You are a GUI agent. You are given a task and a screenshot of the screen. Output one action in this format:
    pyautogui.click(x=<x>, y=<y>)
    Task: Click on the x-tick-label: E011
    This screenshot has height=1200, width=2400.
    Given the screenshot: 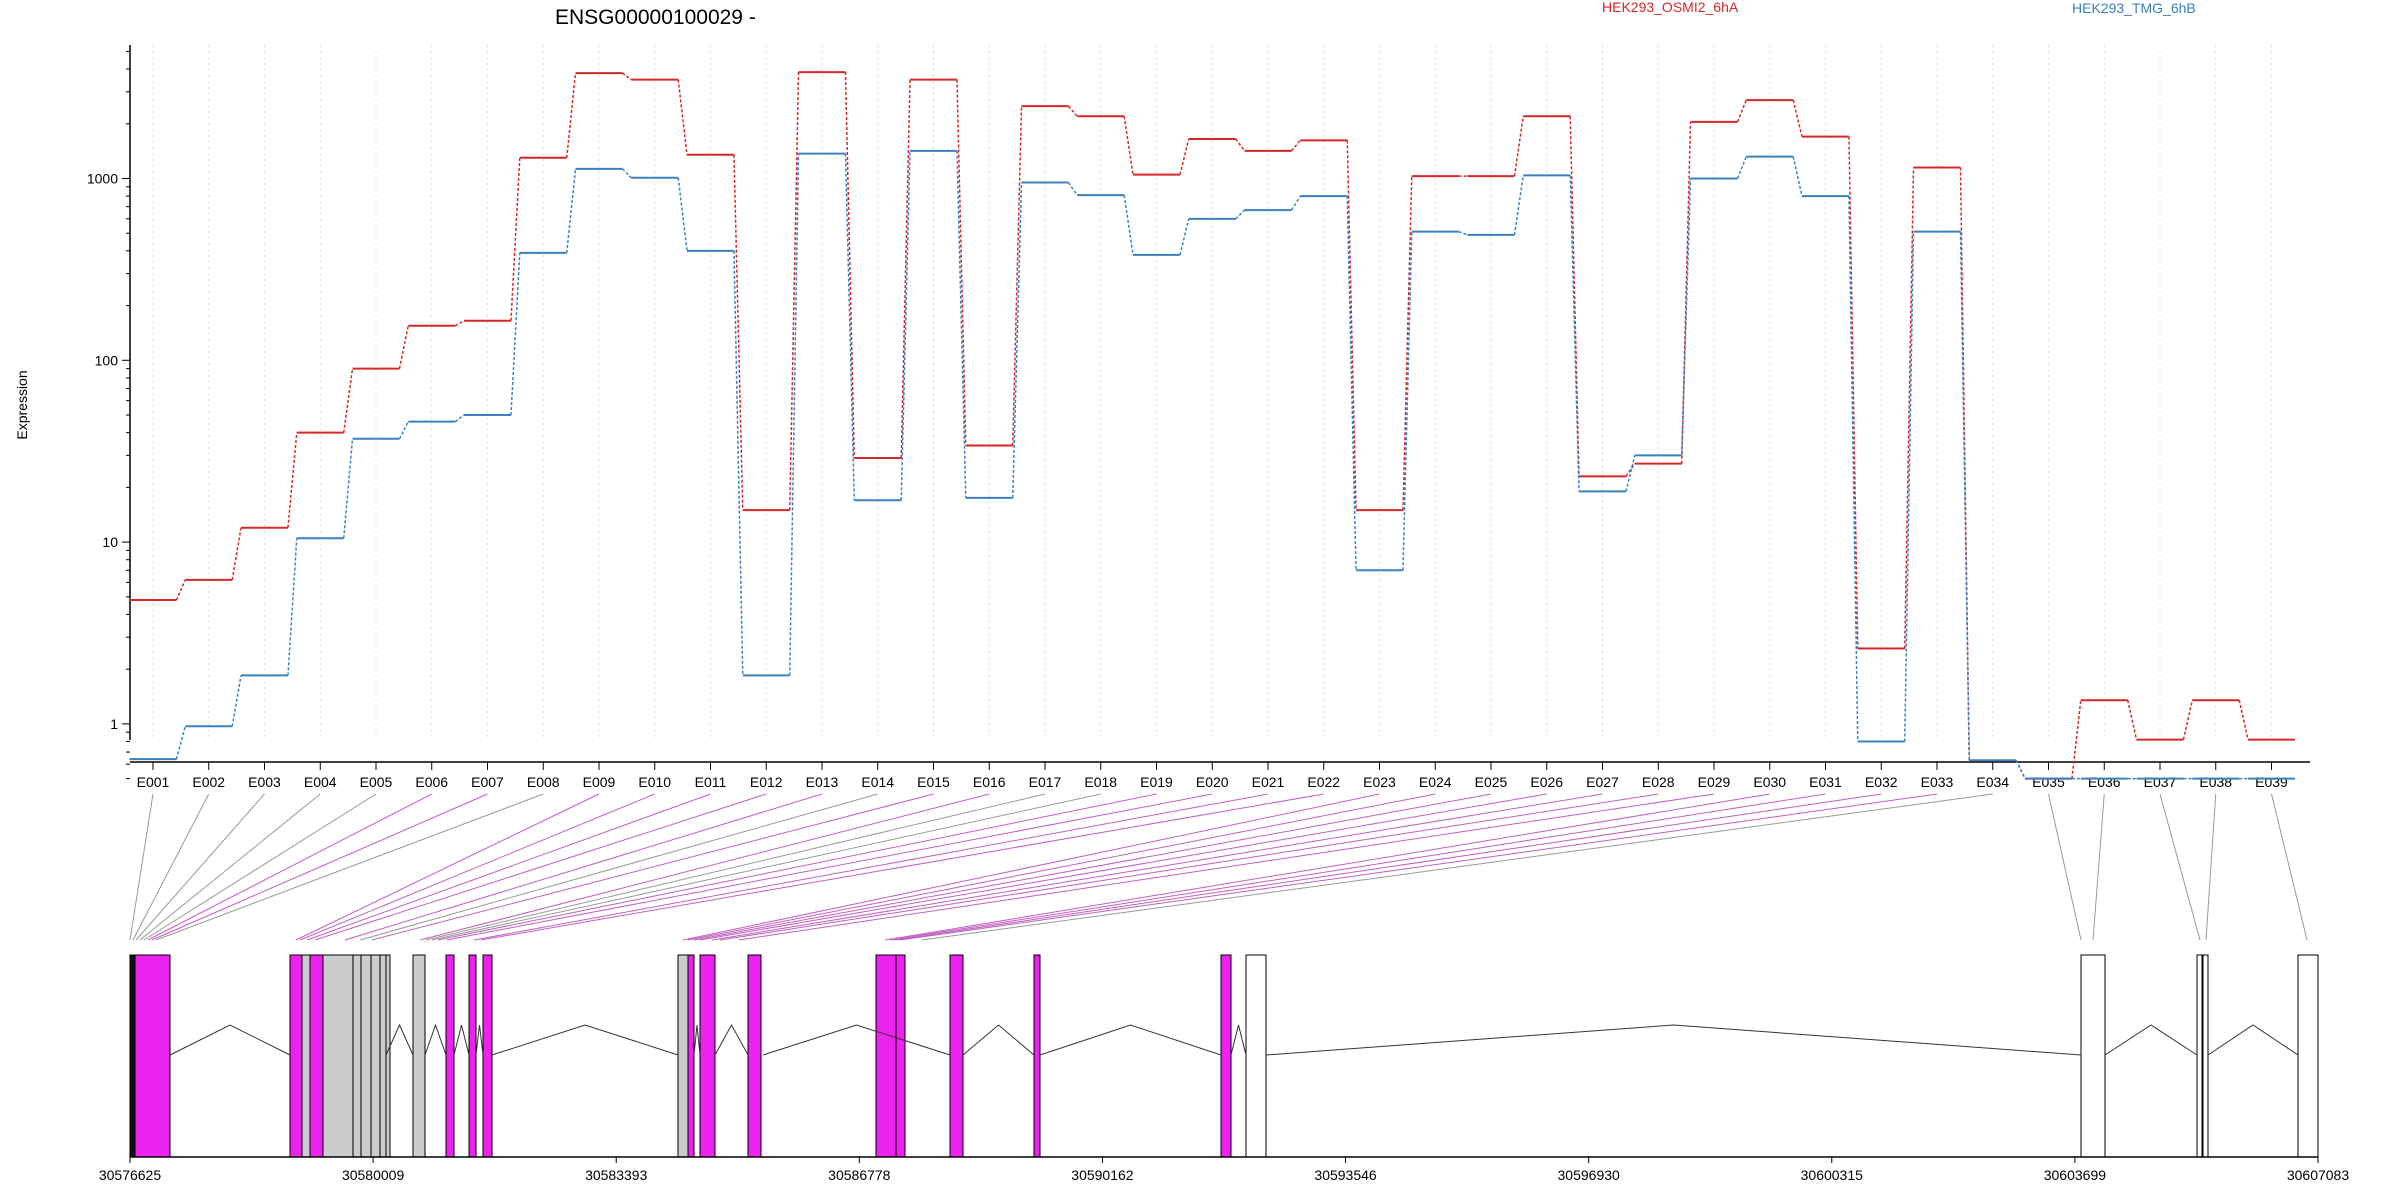 What is the action you would take?
    pyautogui.click(x=711, y=782)
    